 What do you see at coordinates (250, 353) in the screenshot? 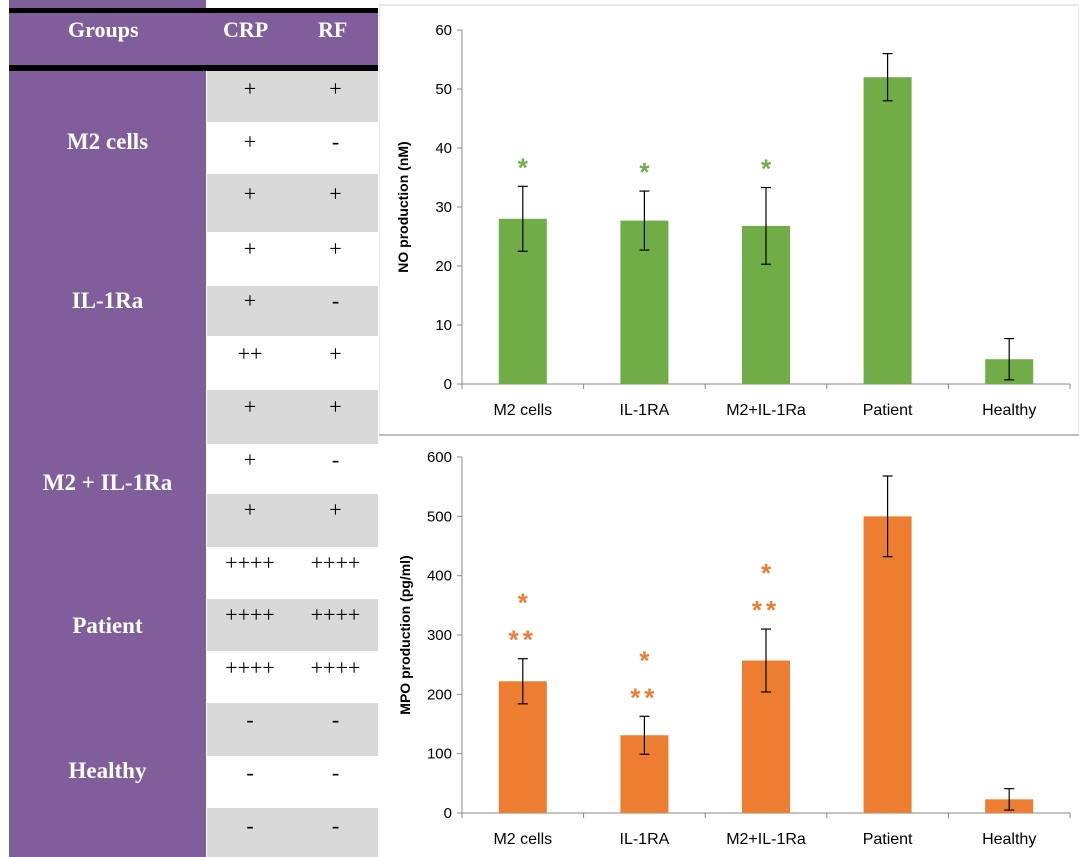
I see `crp-cell: ++` at bounding box center [250, 353].